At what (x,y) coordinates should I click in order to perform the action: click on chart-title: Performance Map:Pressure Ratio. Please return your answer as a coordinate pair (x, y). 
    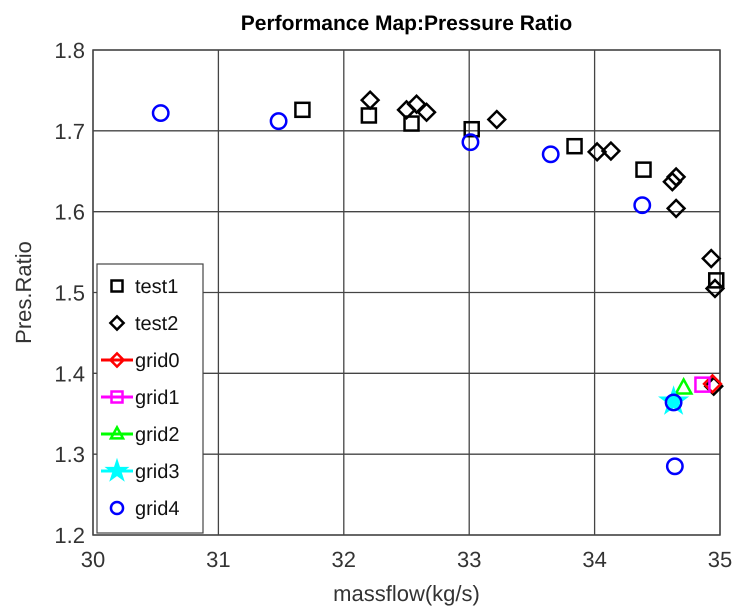
    Looking at the image, I should click on (406, 23).